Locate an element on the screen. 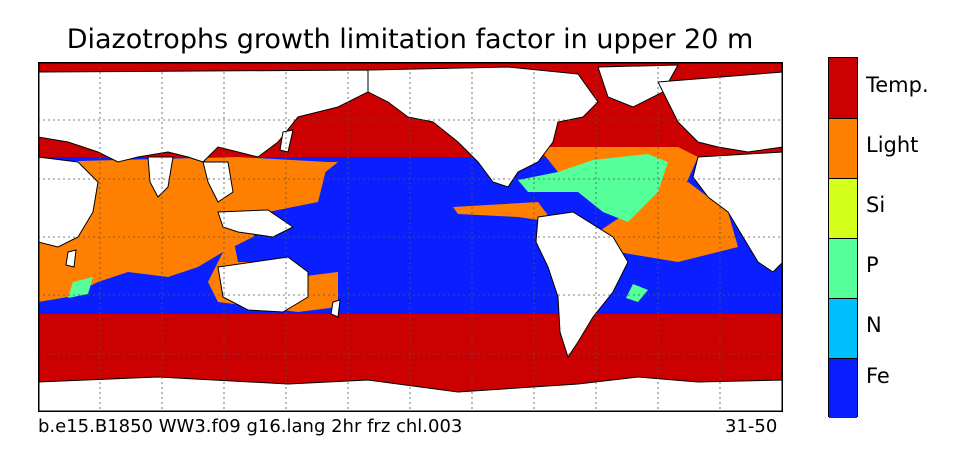  europe-land is located at coordinates (720, 112).